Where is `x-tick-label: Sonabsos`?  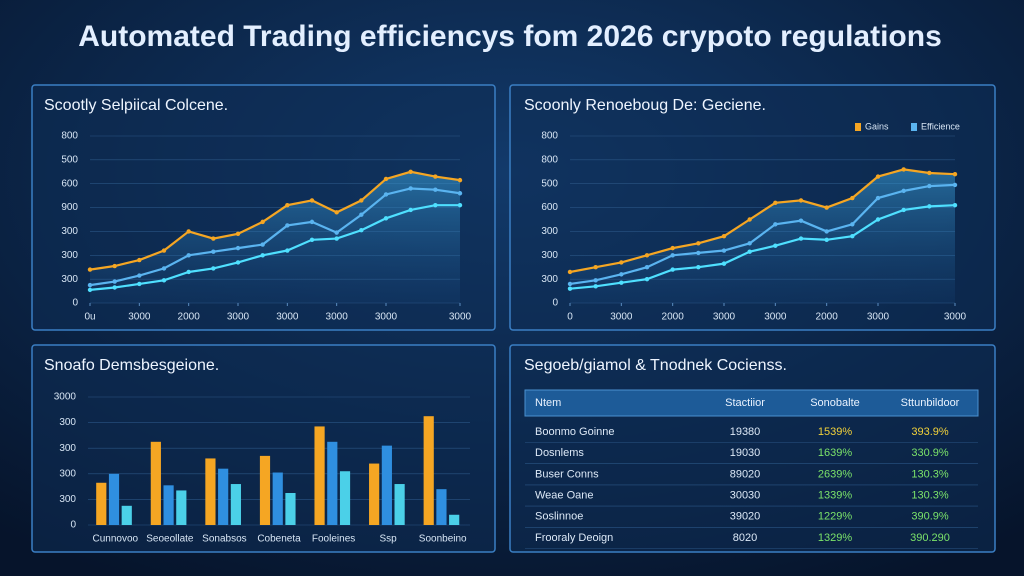
x-tick-label: Sonabsos is located at coordinates (224, 539).